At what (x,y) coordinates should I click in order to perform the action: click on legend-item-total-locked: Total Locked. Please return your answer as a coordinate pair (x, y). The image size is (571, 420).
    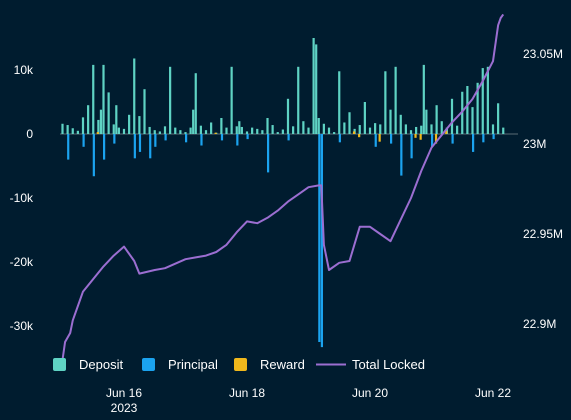
    Looking at the image, I should click on (370, 364).